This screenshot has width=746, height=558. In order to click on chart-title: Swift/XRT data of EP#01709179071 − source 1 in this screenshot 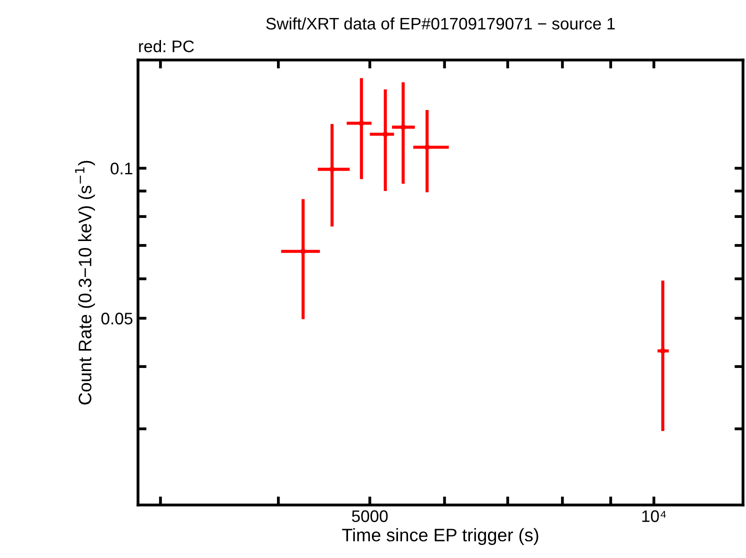, I will do `click(440, 23)`.